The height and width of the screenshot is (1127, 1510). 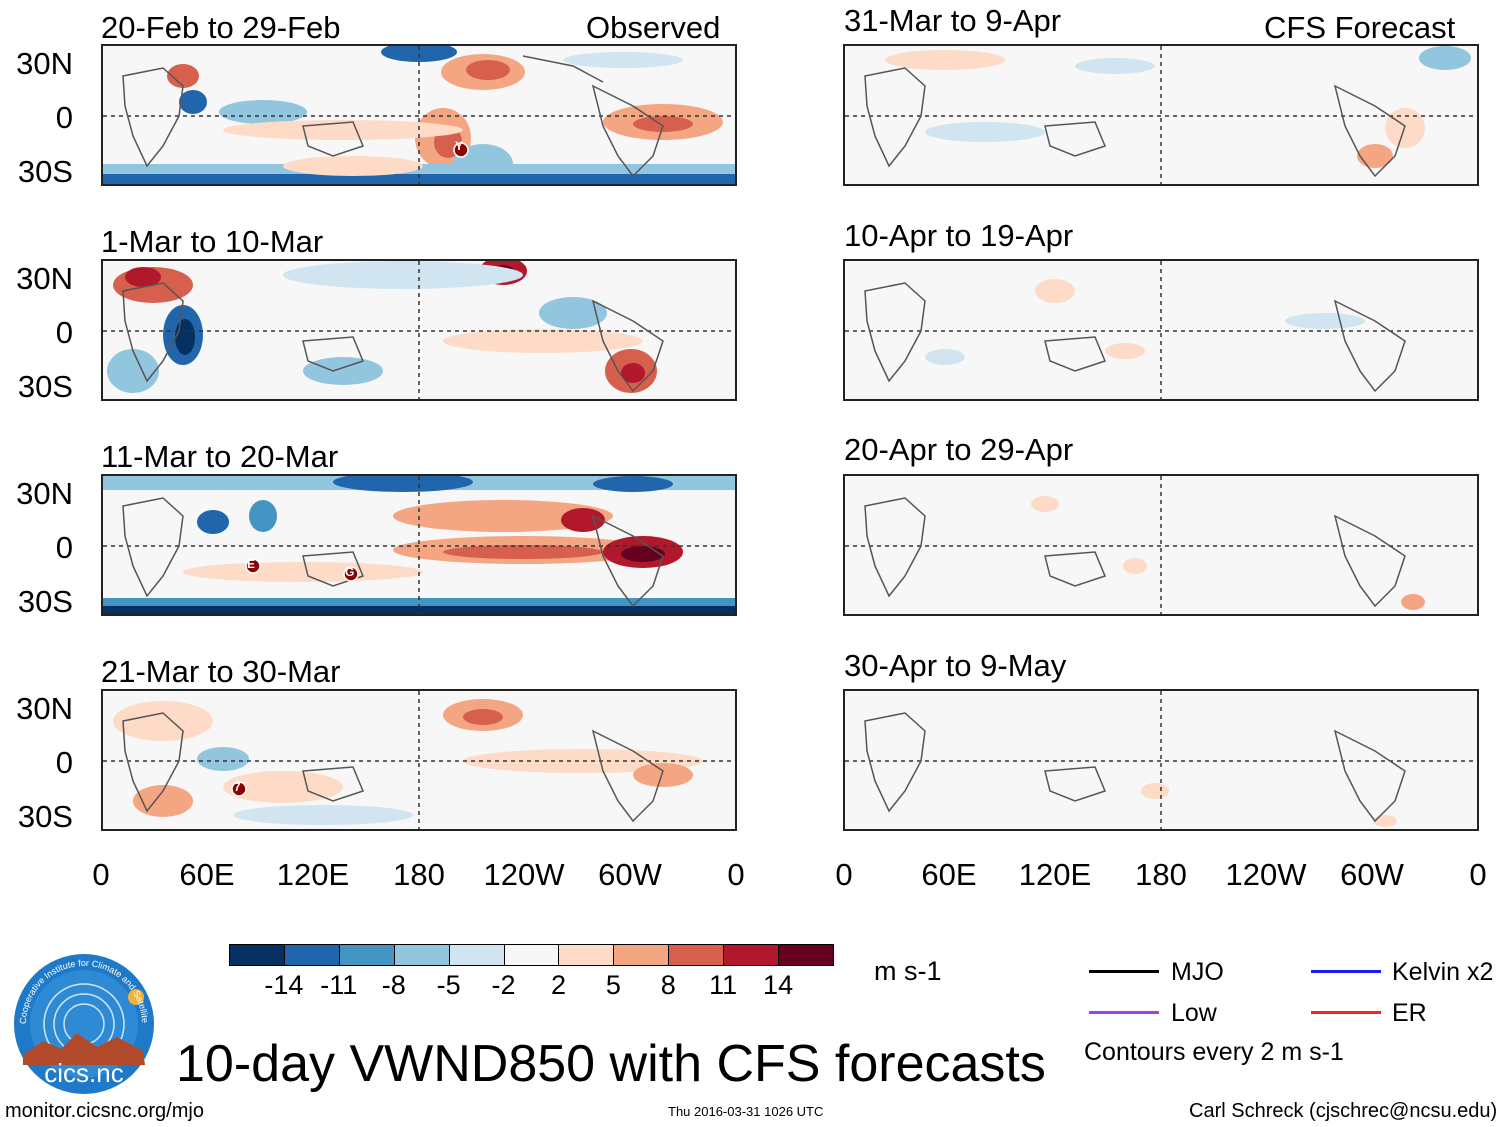 What do you see at coordinates (778, 985) in the screenshot?
I see `colorbar-tick-label: 14` at bounding box center [778, 985].